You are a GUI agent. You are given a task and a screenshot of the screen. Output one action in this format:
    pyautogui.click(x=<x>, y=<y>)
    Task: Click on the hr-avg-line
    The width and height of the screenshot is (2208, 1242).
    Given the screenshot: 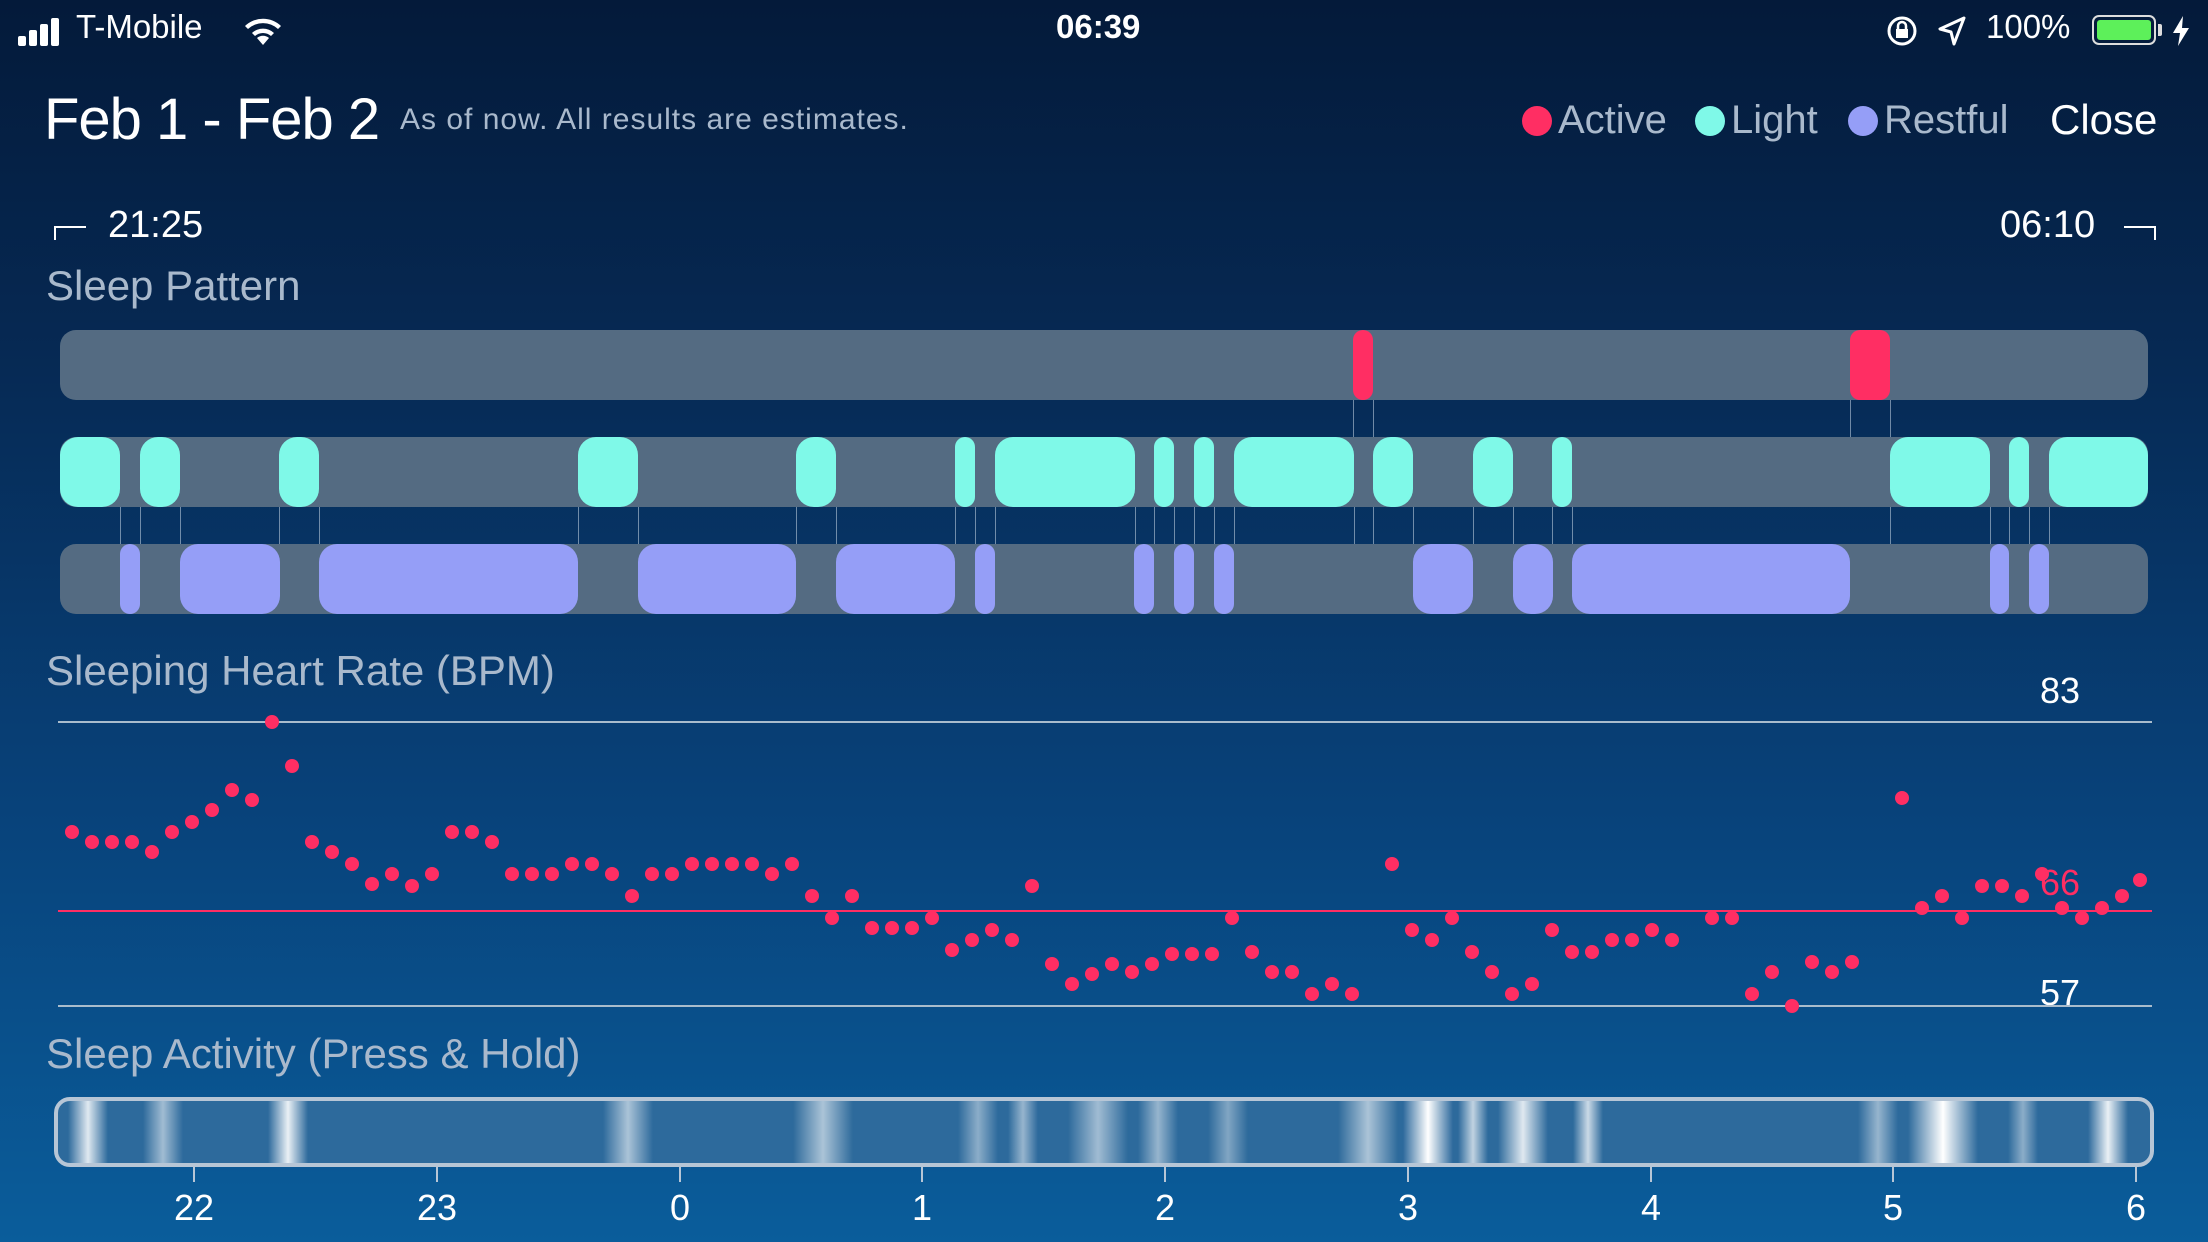 What is the action you would take?
    pyautogui.click(x=1105, y=911)
    